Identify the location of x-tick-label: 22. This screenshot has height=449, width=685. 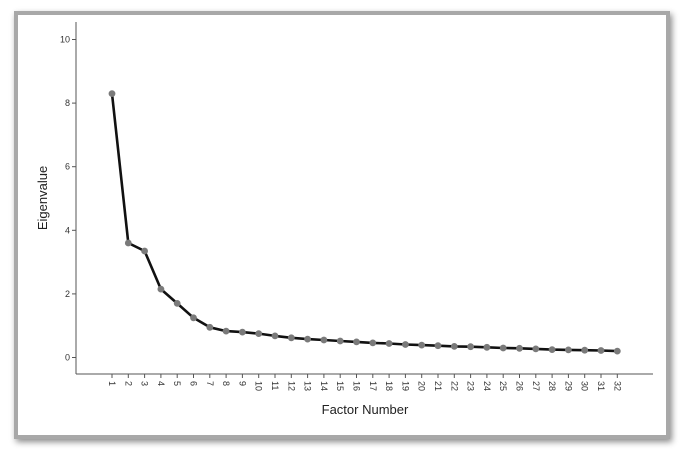
(454, 386).